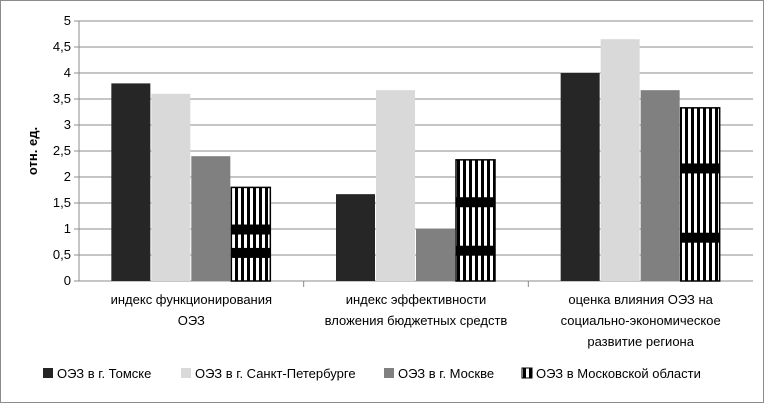 The height and width of the screenshot is (403, 764). Describe the element at coordinates (67, 72) in the screenshot. I see `y-tick-label: 4` at that location.